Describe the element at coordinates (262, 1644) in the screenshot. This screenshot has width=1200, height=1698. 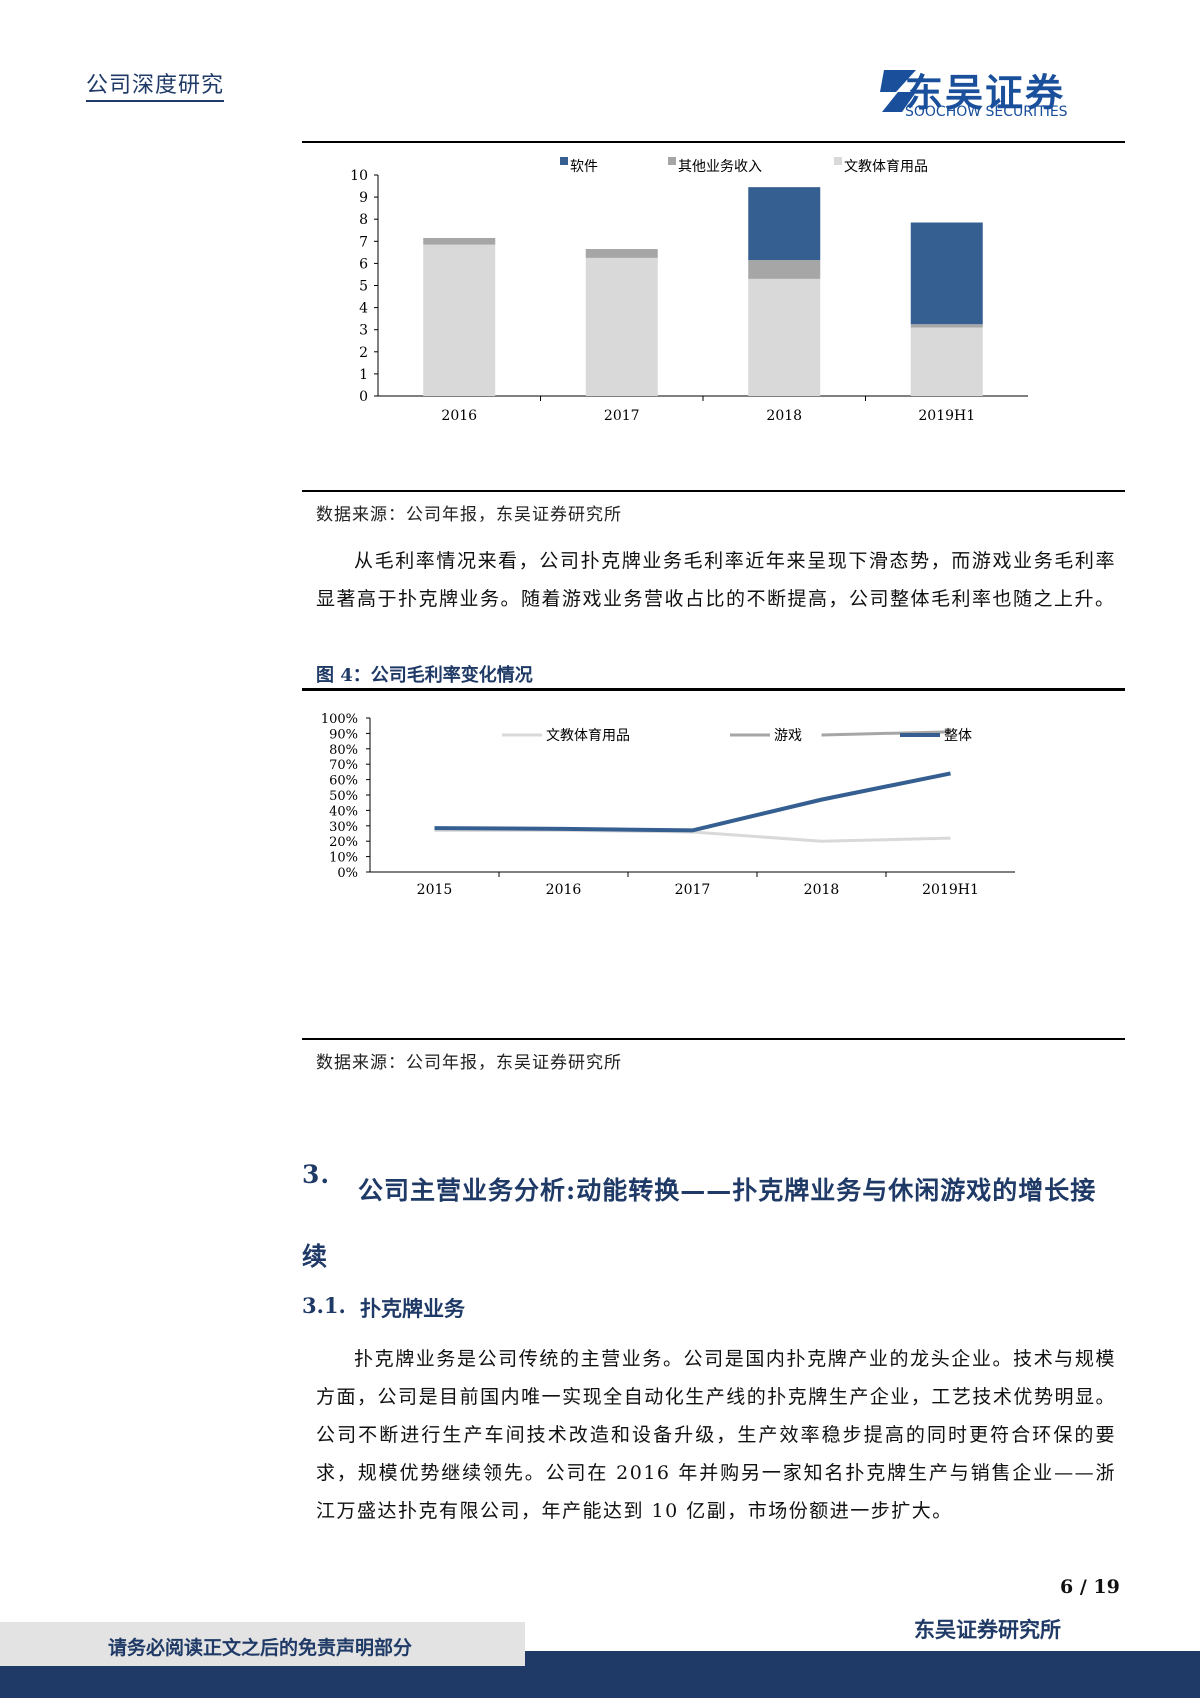
I see `disclaimer-notice: 请务必阅读正文之后的免责声明部分` at that location.